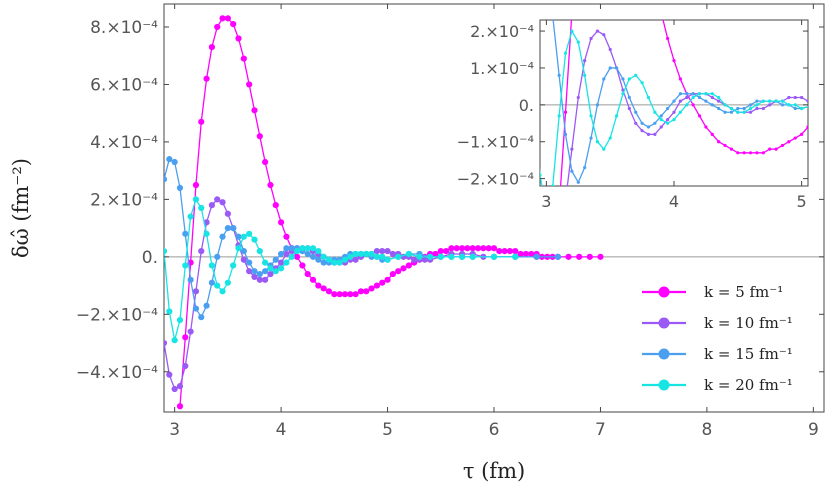  Describe the element at coordinates (494, 430) in the screenshot. I see `main-x-tick-label: 6` at that location.